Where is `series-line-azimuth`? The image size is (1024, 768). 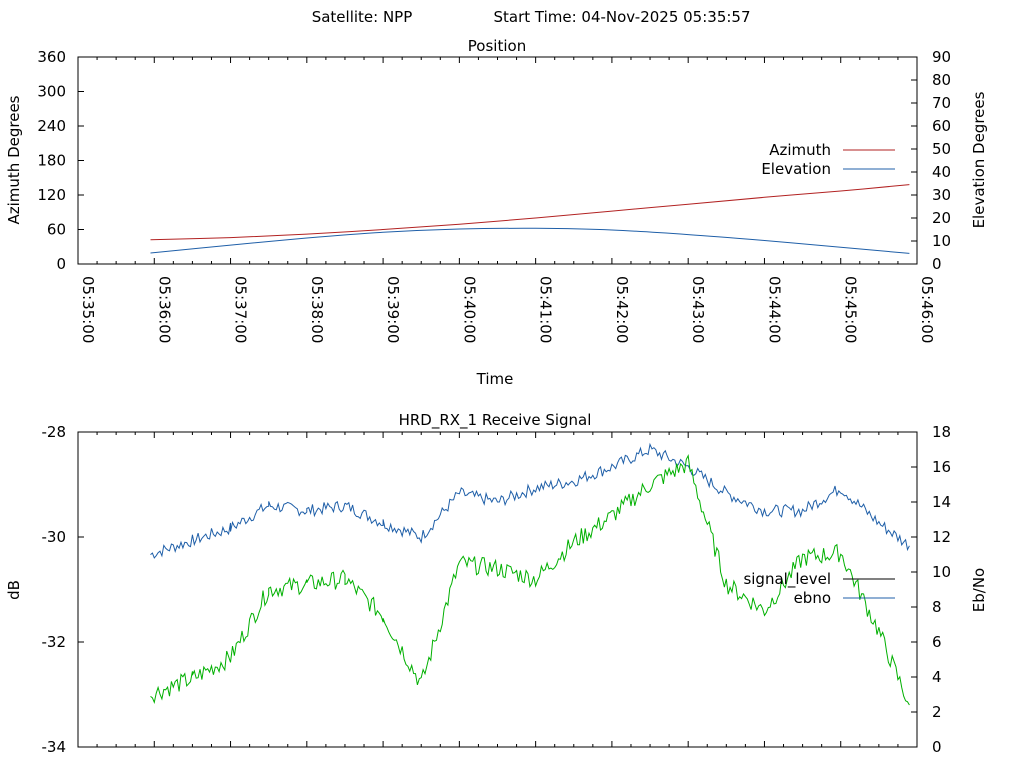 series-line-azimuth is located at coordinates (530, 212).